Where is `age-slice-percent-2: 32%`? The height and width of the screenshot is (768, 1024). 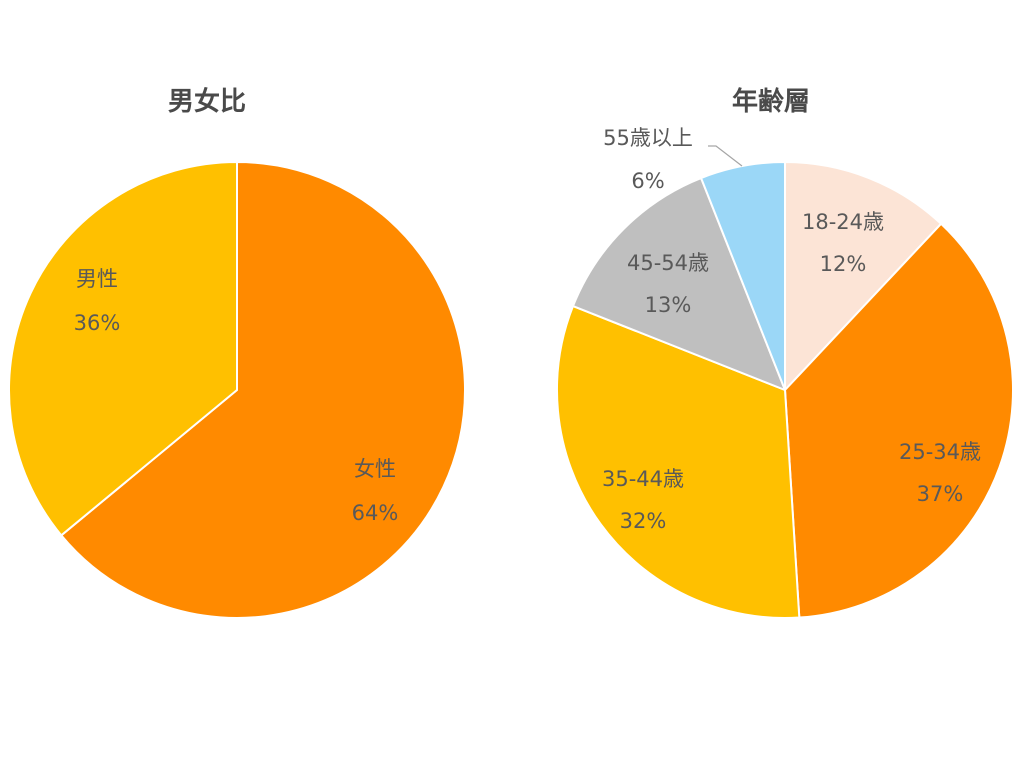 age-slice-percent-2: 32% is located at coordinates (643, 521).